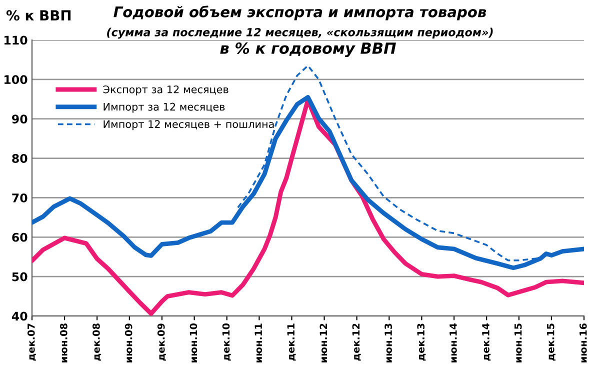 Image resolution: width=600 pixels, height=369 pixels. I want to click on chart-subtitle: (сумма за последние 12 месяцев, «скользящим периодом»), so click(300, 33).